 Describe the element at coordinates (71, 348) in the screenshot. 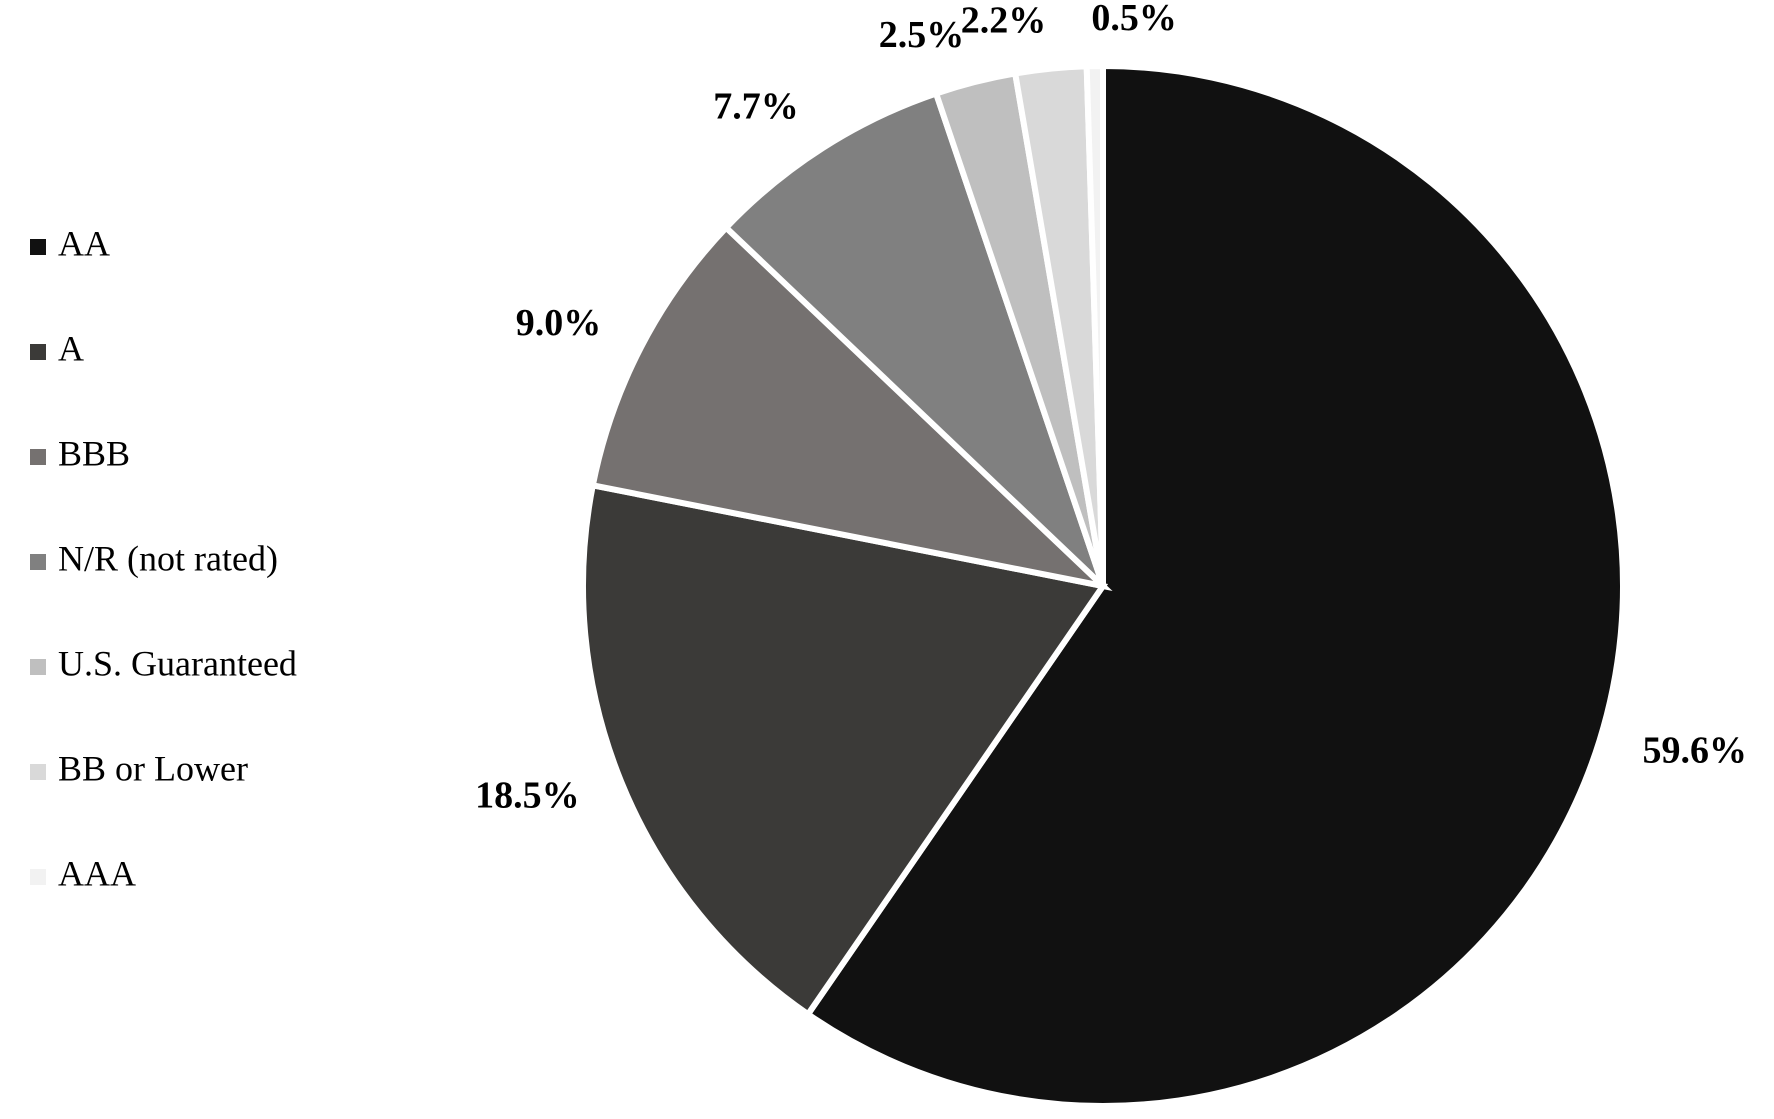

I see `legend-label: A` at that location.